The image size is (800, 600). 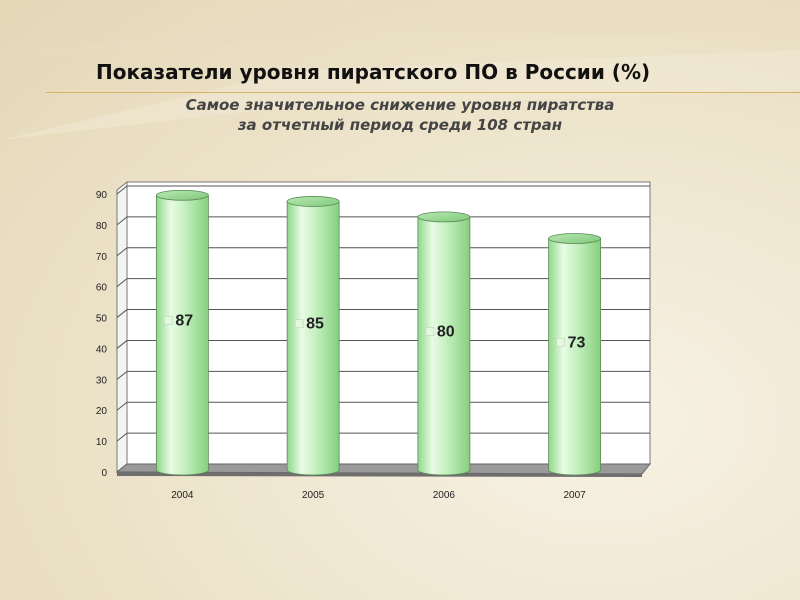 I want to click on title-underline, so click(x=423, y=92).